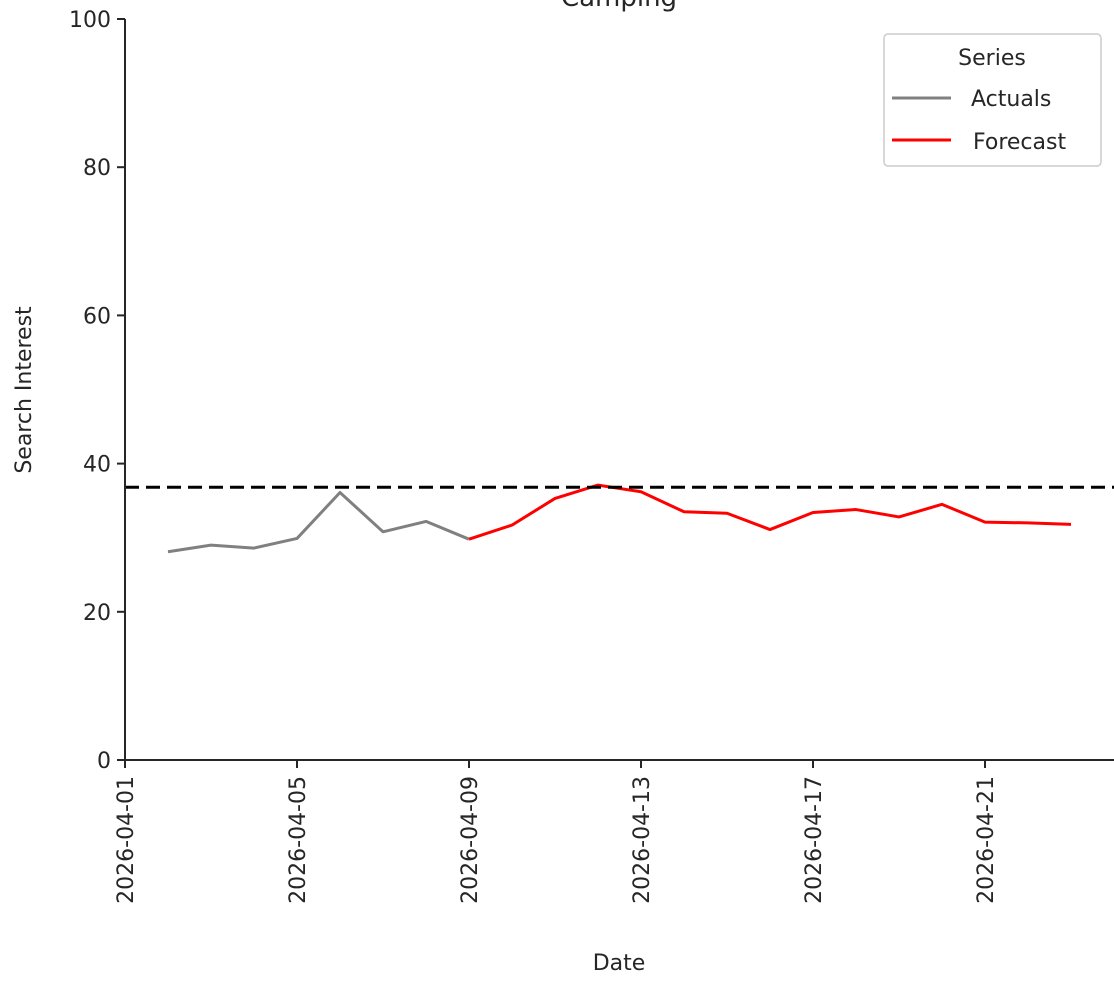  I want to click on x-axis-label: Date, so click(619, 963).